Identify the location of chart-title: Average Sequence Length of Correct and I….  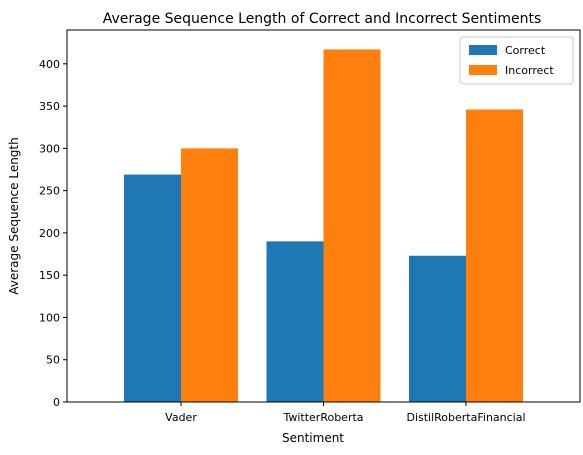
(322, 19).